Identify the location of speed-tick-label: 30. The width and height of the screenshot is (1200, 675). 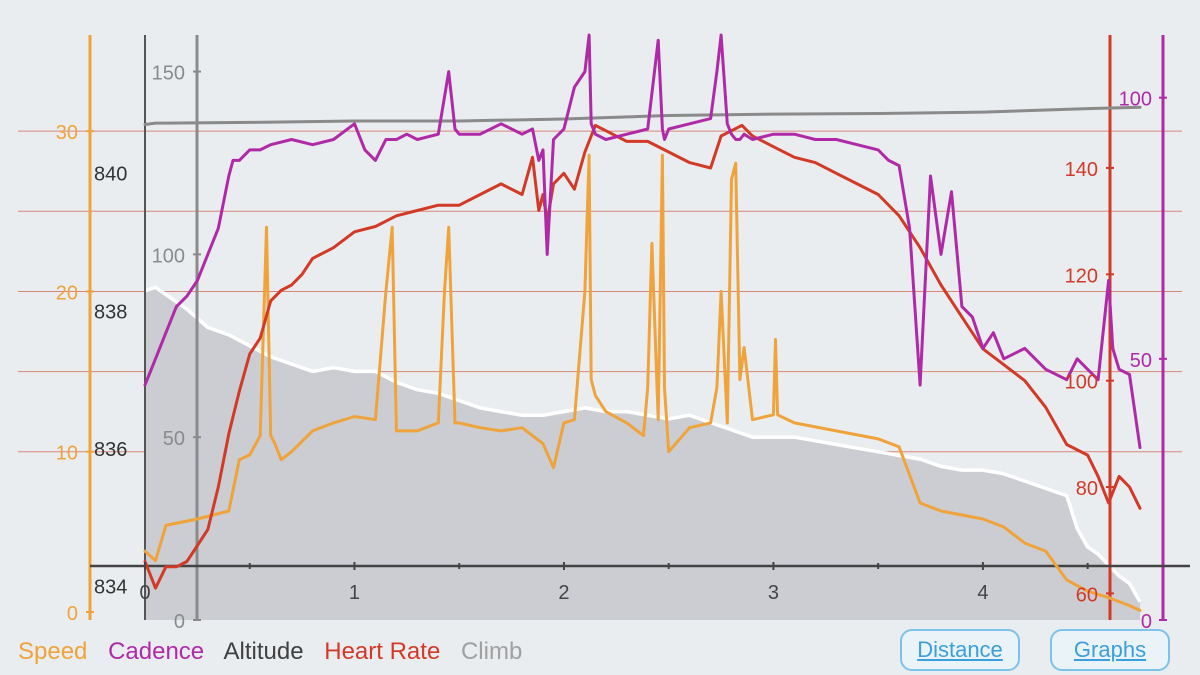
(67, 133).